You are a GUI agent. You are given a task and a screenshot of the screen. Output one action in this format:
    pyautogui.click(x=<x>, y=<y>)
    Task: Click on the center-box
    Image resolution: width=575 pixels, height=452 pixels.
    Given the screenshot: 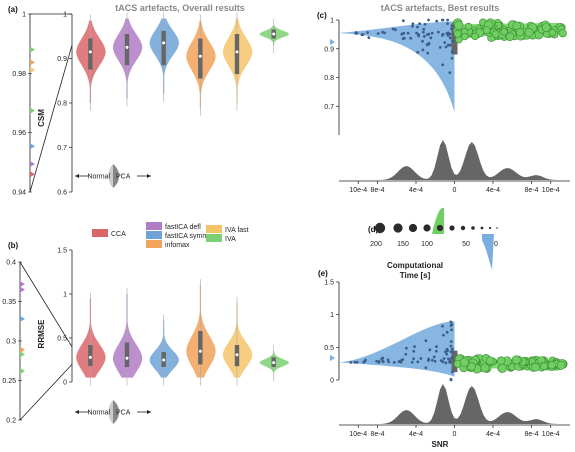 What is the action you would take?
    pyautogui.click(x=454, y=38)
    